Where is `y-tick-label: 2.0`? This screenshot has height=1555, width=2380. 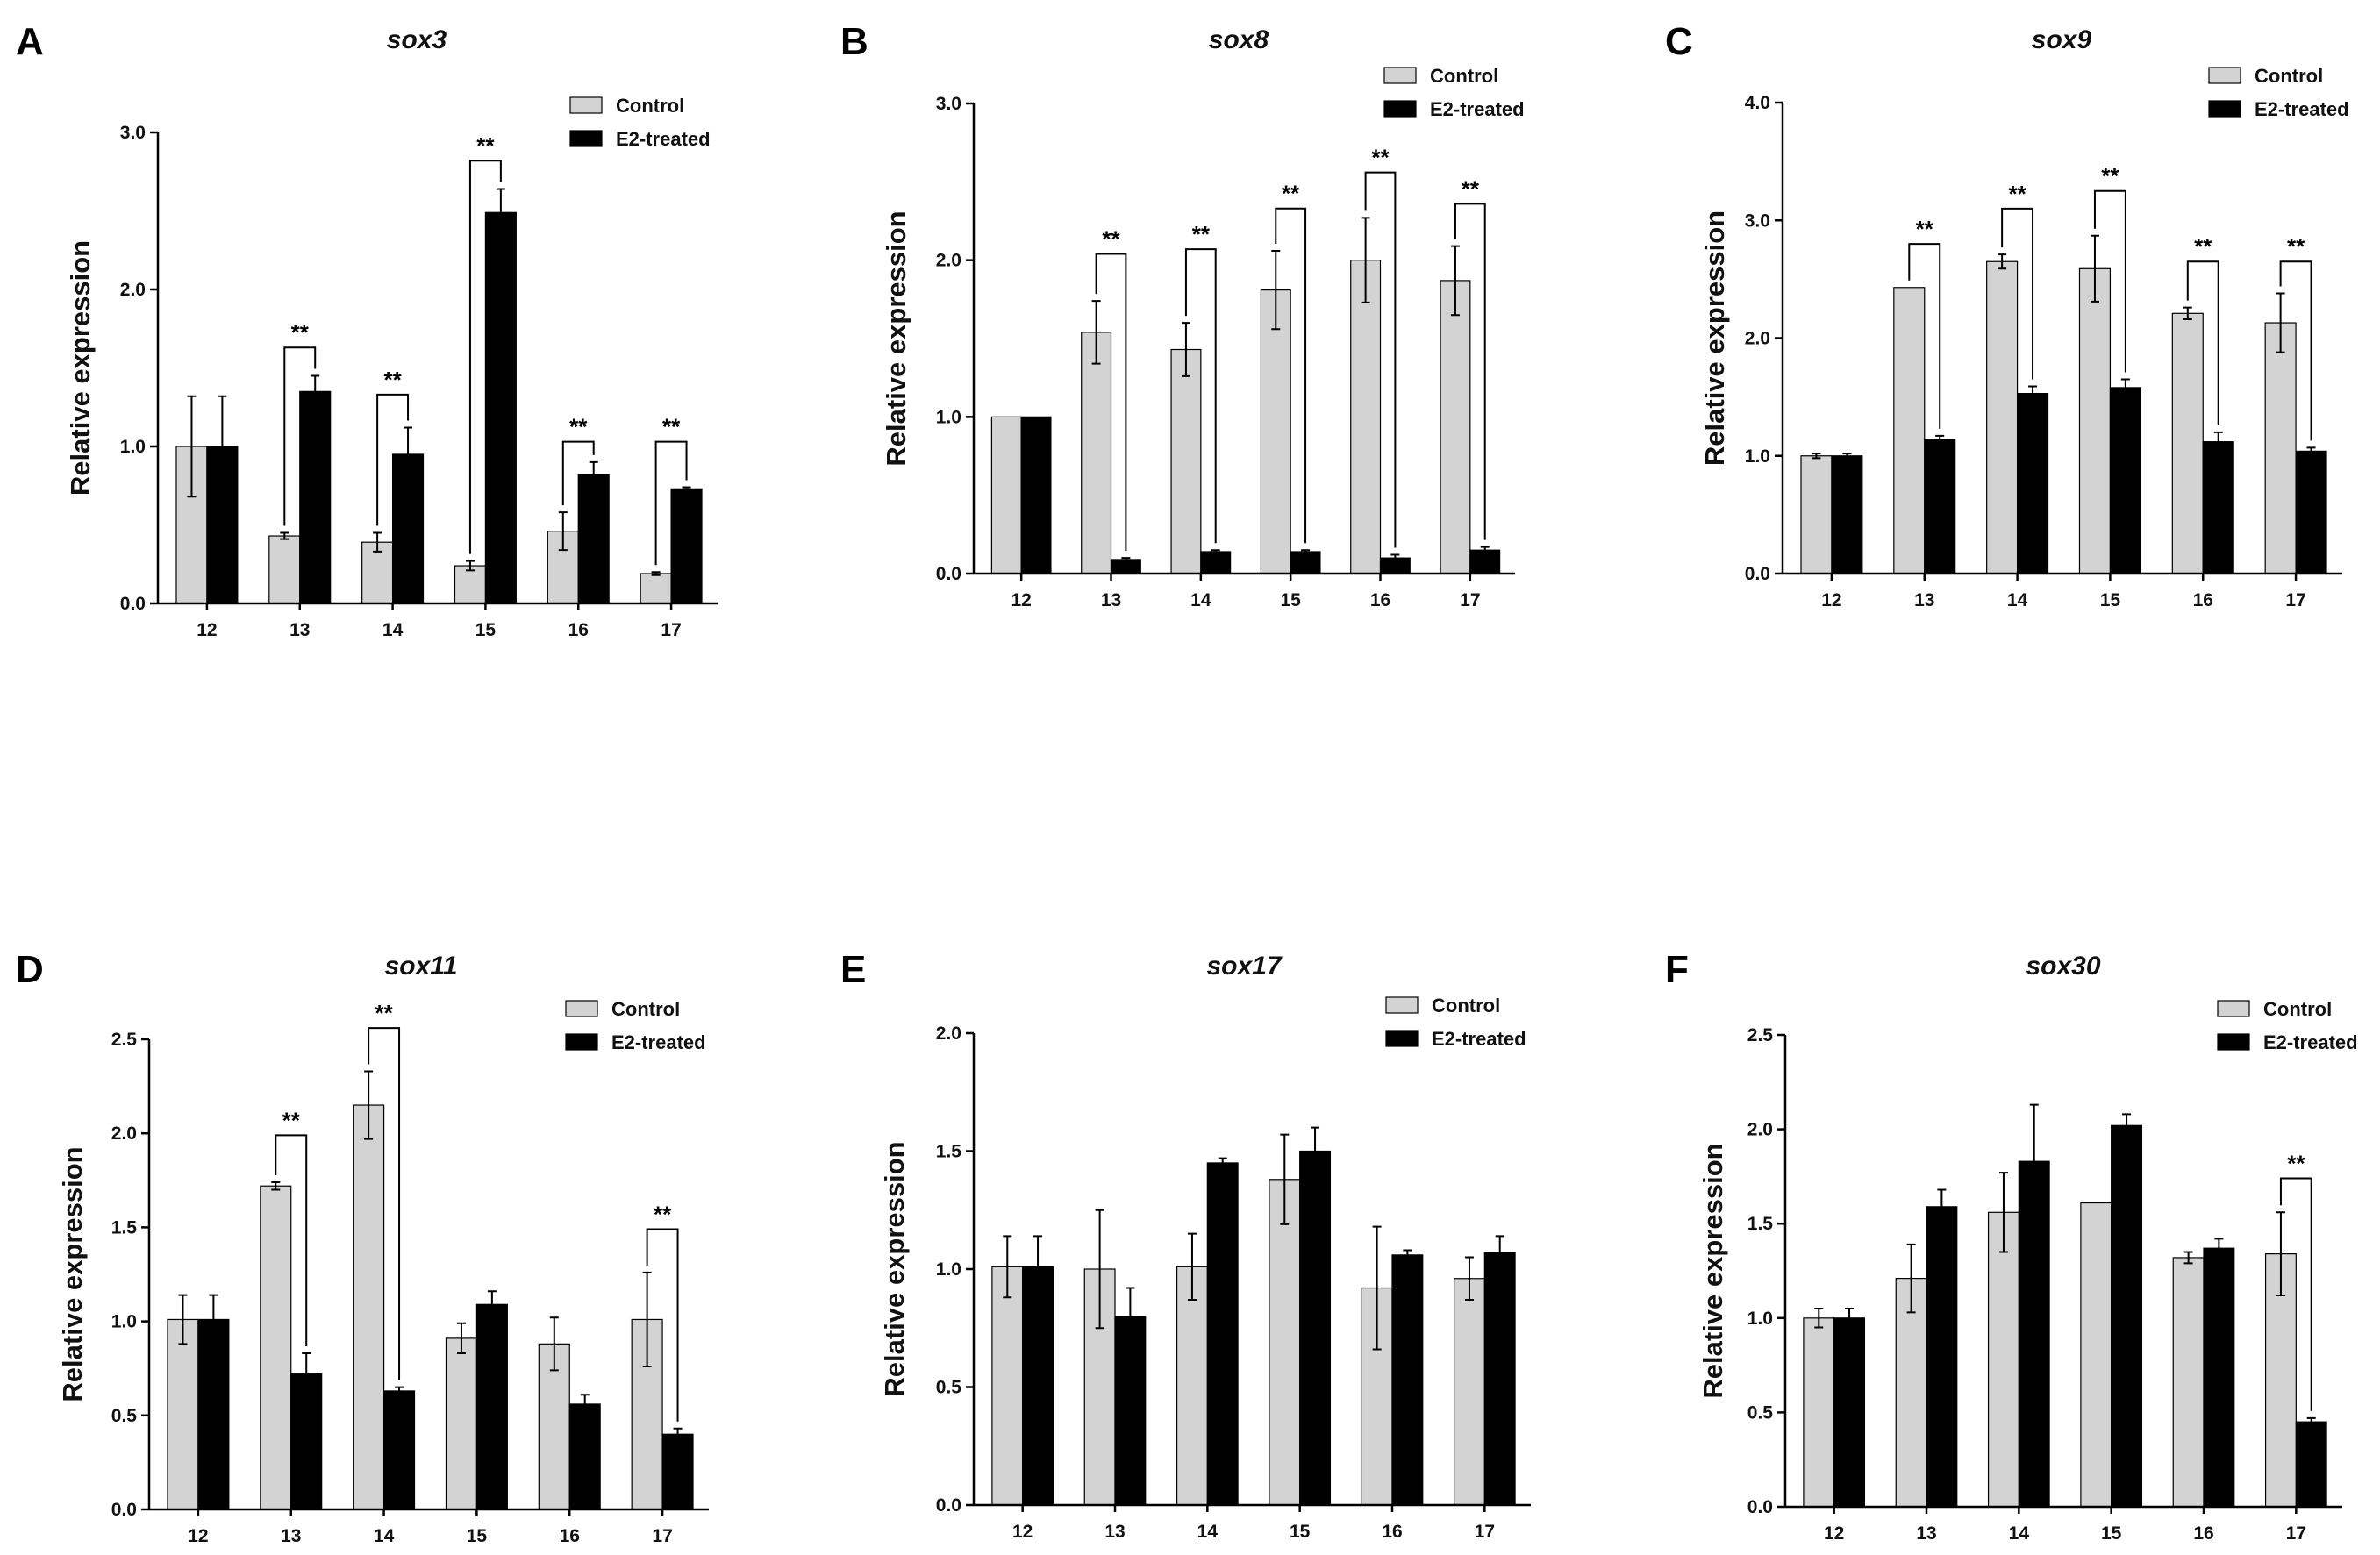 y-tick-label: 2.0 is located at coordinates (1760, 1130).